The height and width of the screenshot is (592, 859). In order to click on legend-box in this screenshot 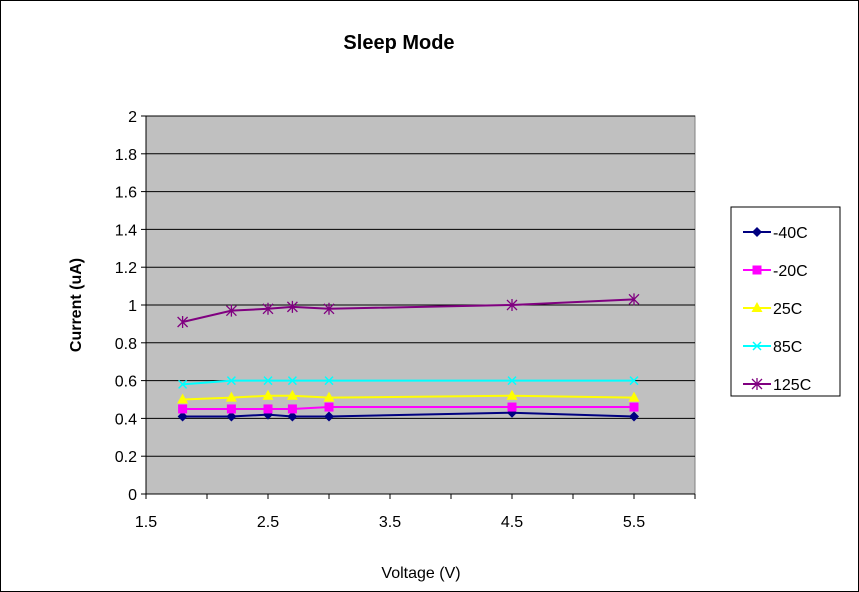, I will do `click(785, 301)`.